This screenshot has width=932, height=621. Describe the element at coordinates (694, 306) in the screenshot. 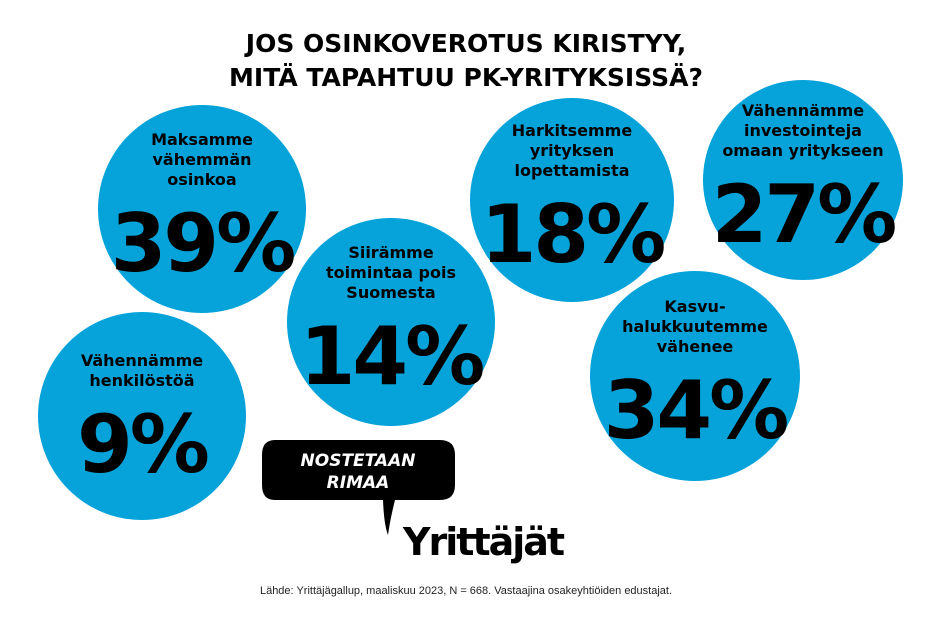

I see `bubble-label: Kasvu-` at that location.